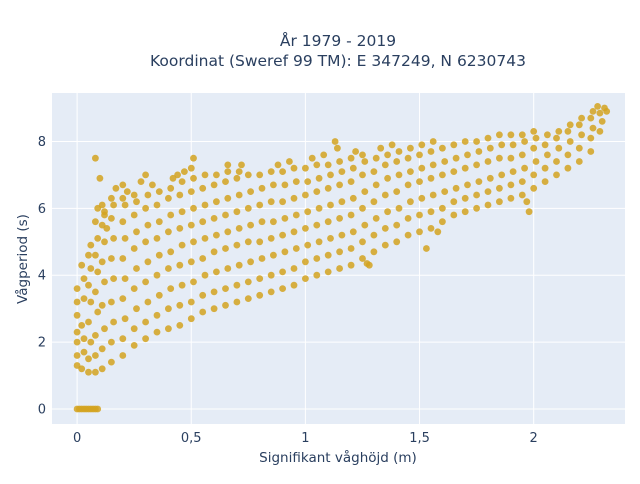 The image size is (640, 484). I want to click on x-tick-label: 0,5, so click(191, 438).